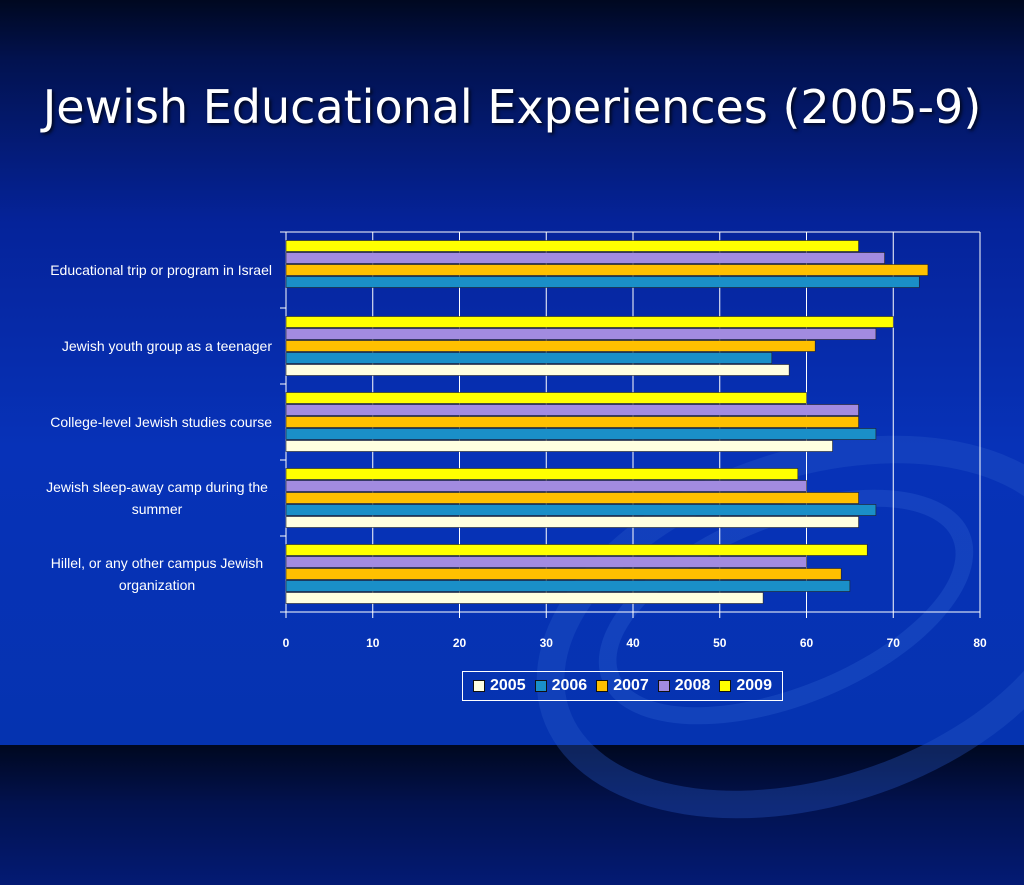 The width and height of the screenshot is (1024, 885). I want to click on x-tick-label: 60, so click(807, 643).